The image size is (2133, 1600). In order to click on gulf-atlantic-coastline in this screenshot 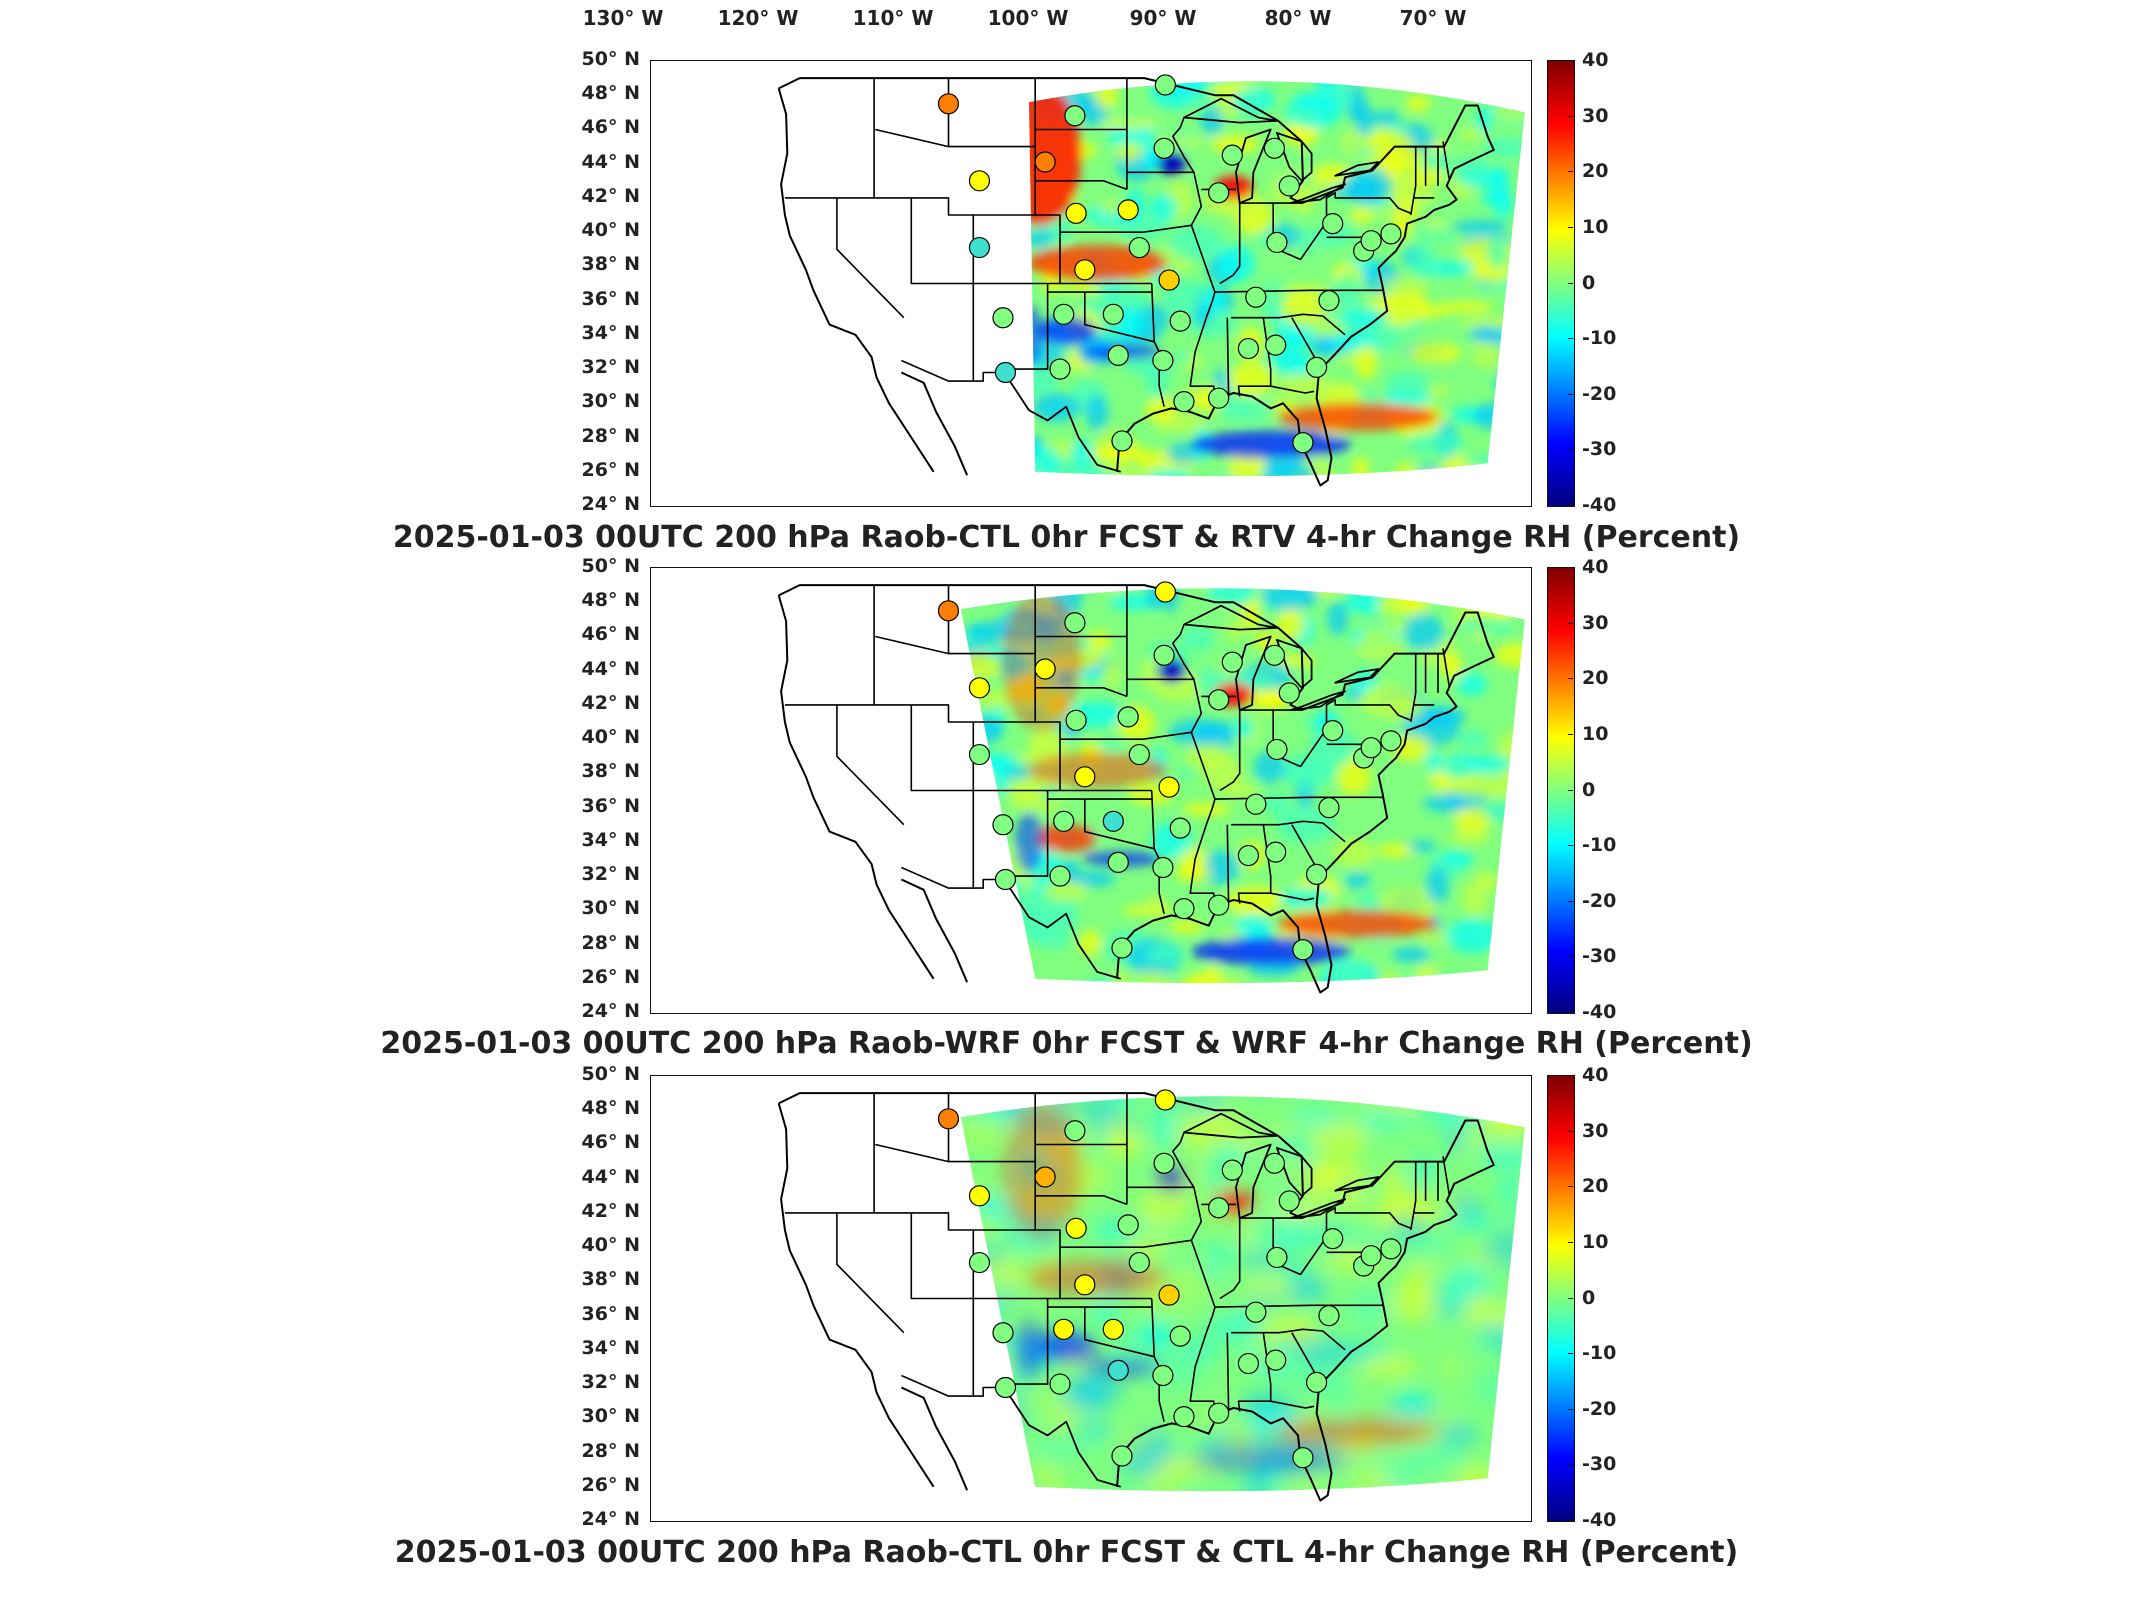, I will do `click(1136, 789)`.